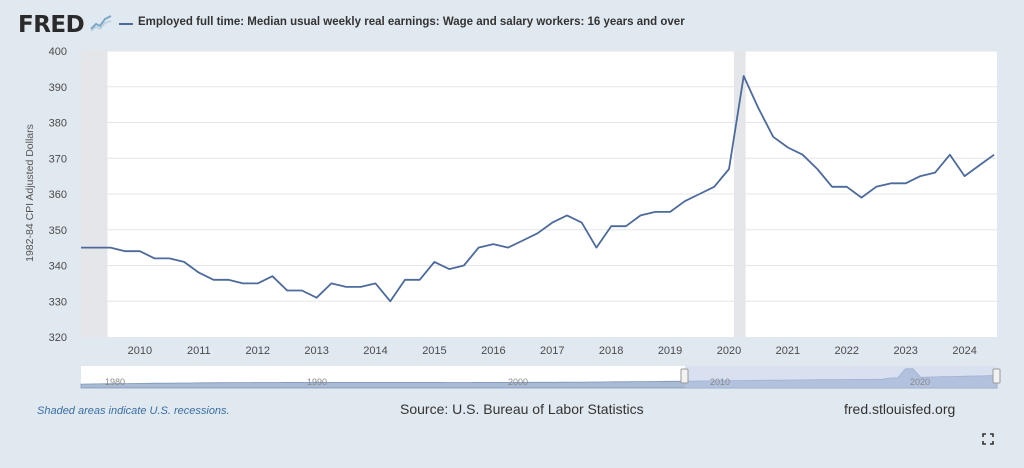 This screenshot has height=468, width=1024. What do you see at coordinates (996, 376) in the screenshot?
I see `navigator-handle-right` at bounding box center [996, 376].